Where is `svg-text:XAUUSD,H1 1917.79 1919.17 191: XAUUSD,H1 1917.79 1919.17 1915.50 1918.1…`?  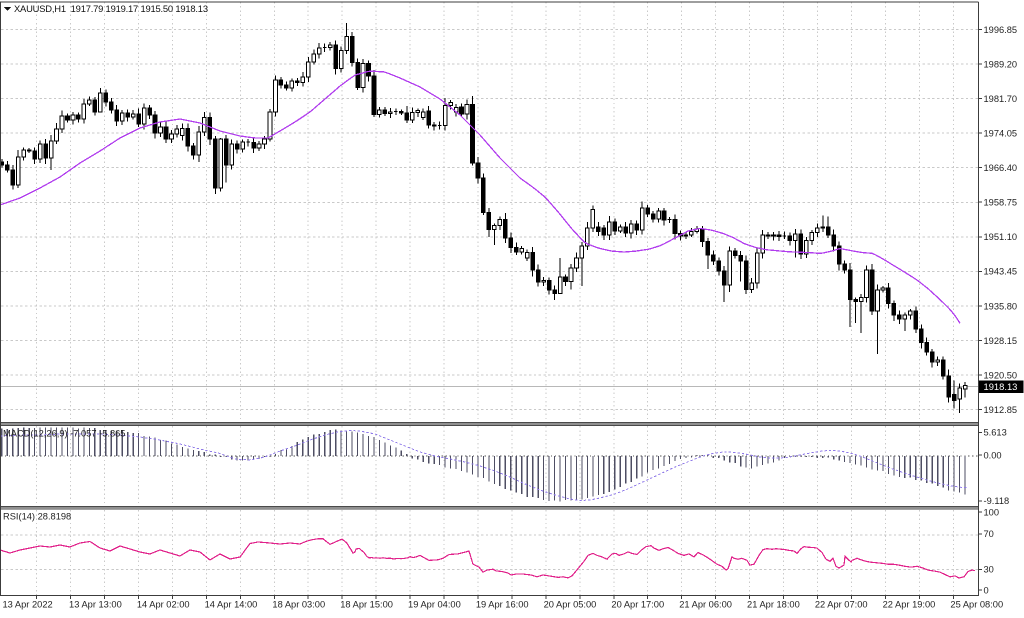 svg-text:XAUUSD,H1 1917.79 1919.17 191: XAUUSD,H1 1917.79 1919.17 1915.50 1918.1… is located at coordinates (111, 8).